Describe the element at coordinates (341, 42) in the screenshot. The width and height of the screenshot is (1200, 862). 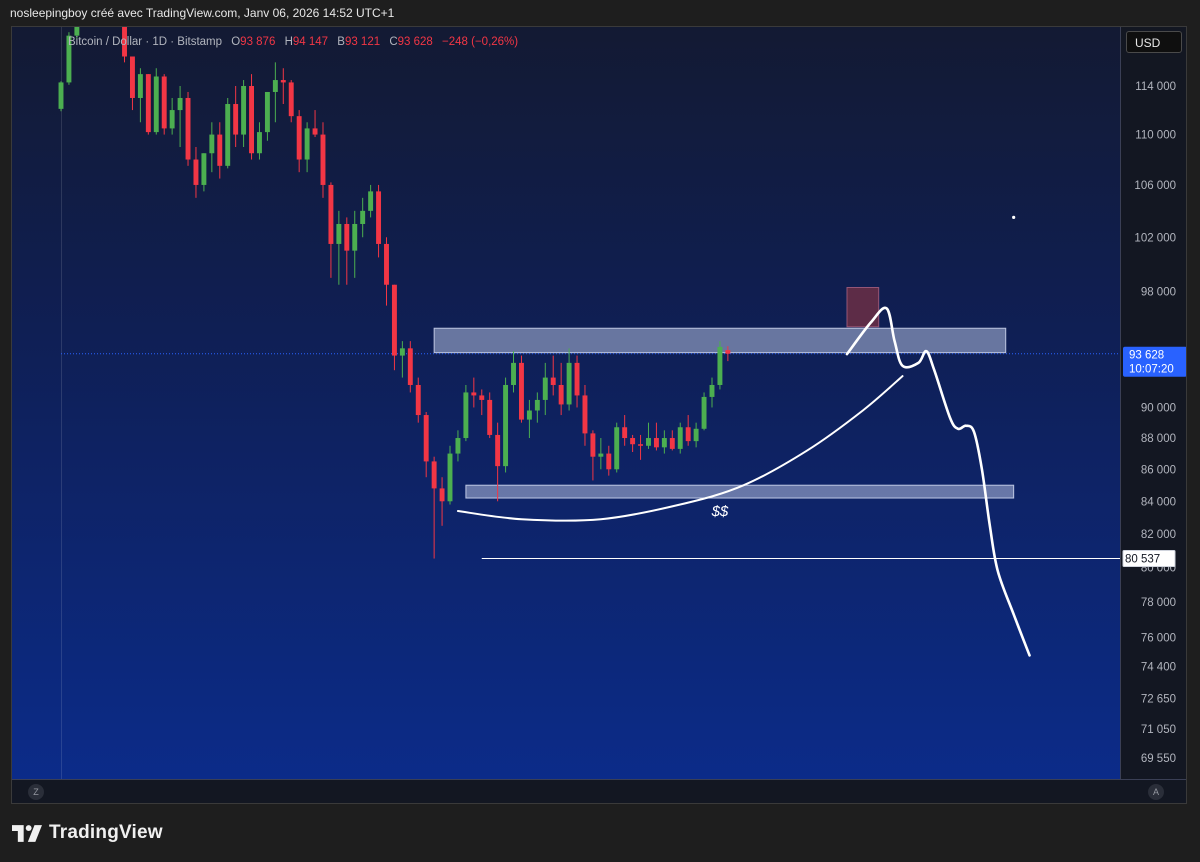
I see `low-label: B` at that location.